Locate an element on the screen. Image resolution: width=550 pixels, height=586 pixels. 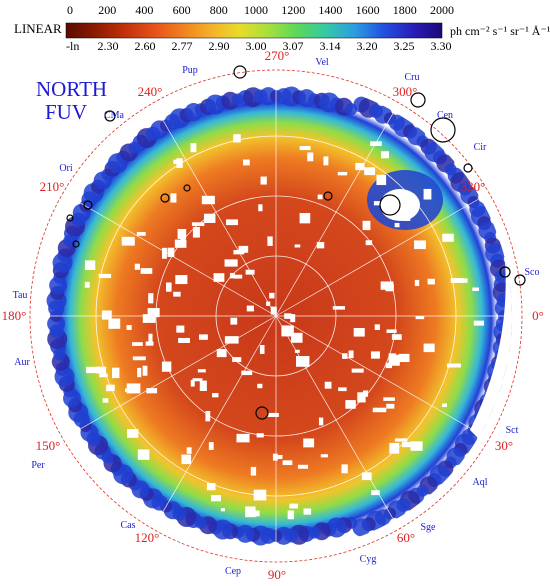
longitude-label: 60° is located at coordinates (406, 537).